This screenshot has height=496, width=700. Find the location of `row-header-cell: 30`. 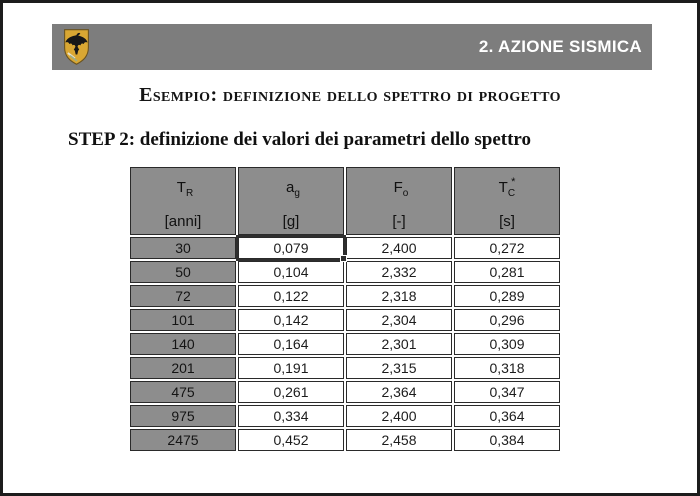

row-header-cell: 30 is located at coordinates (183, 248).